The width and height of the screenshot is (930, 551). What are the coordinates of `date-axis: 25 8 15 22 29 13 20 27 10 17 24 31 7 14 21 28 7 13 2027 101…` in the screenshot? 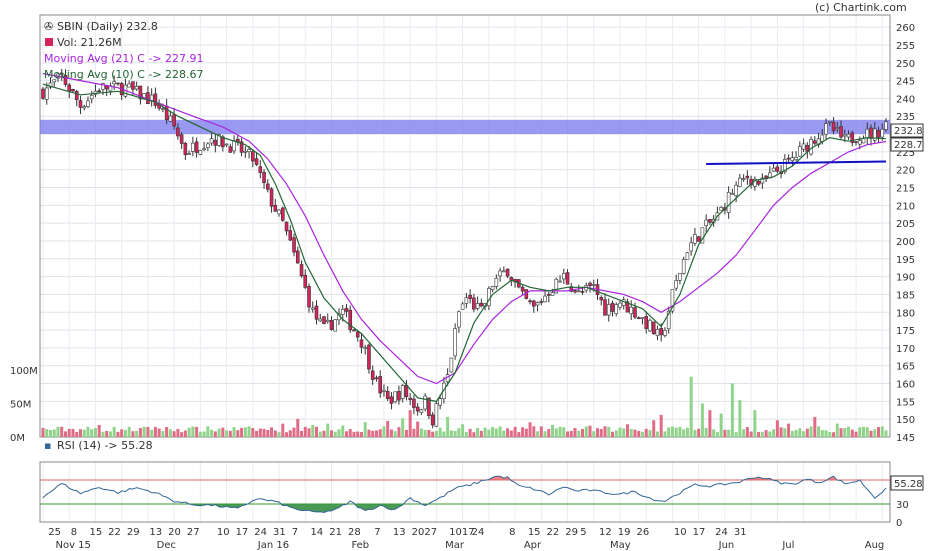 It's located at (466, 539).